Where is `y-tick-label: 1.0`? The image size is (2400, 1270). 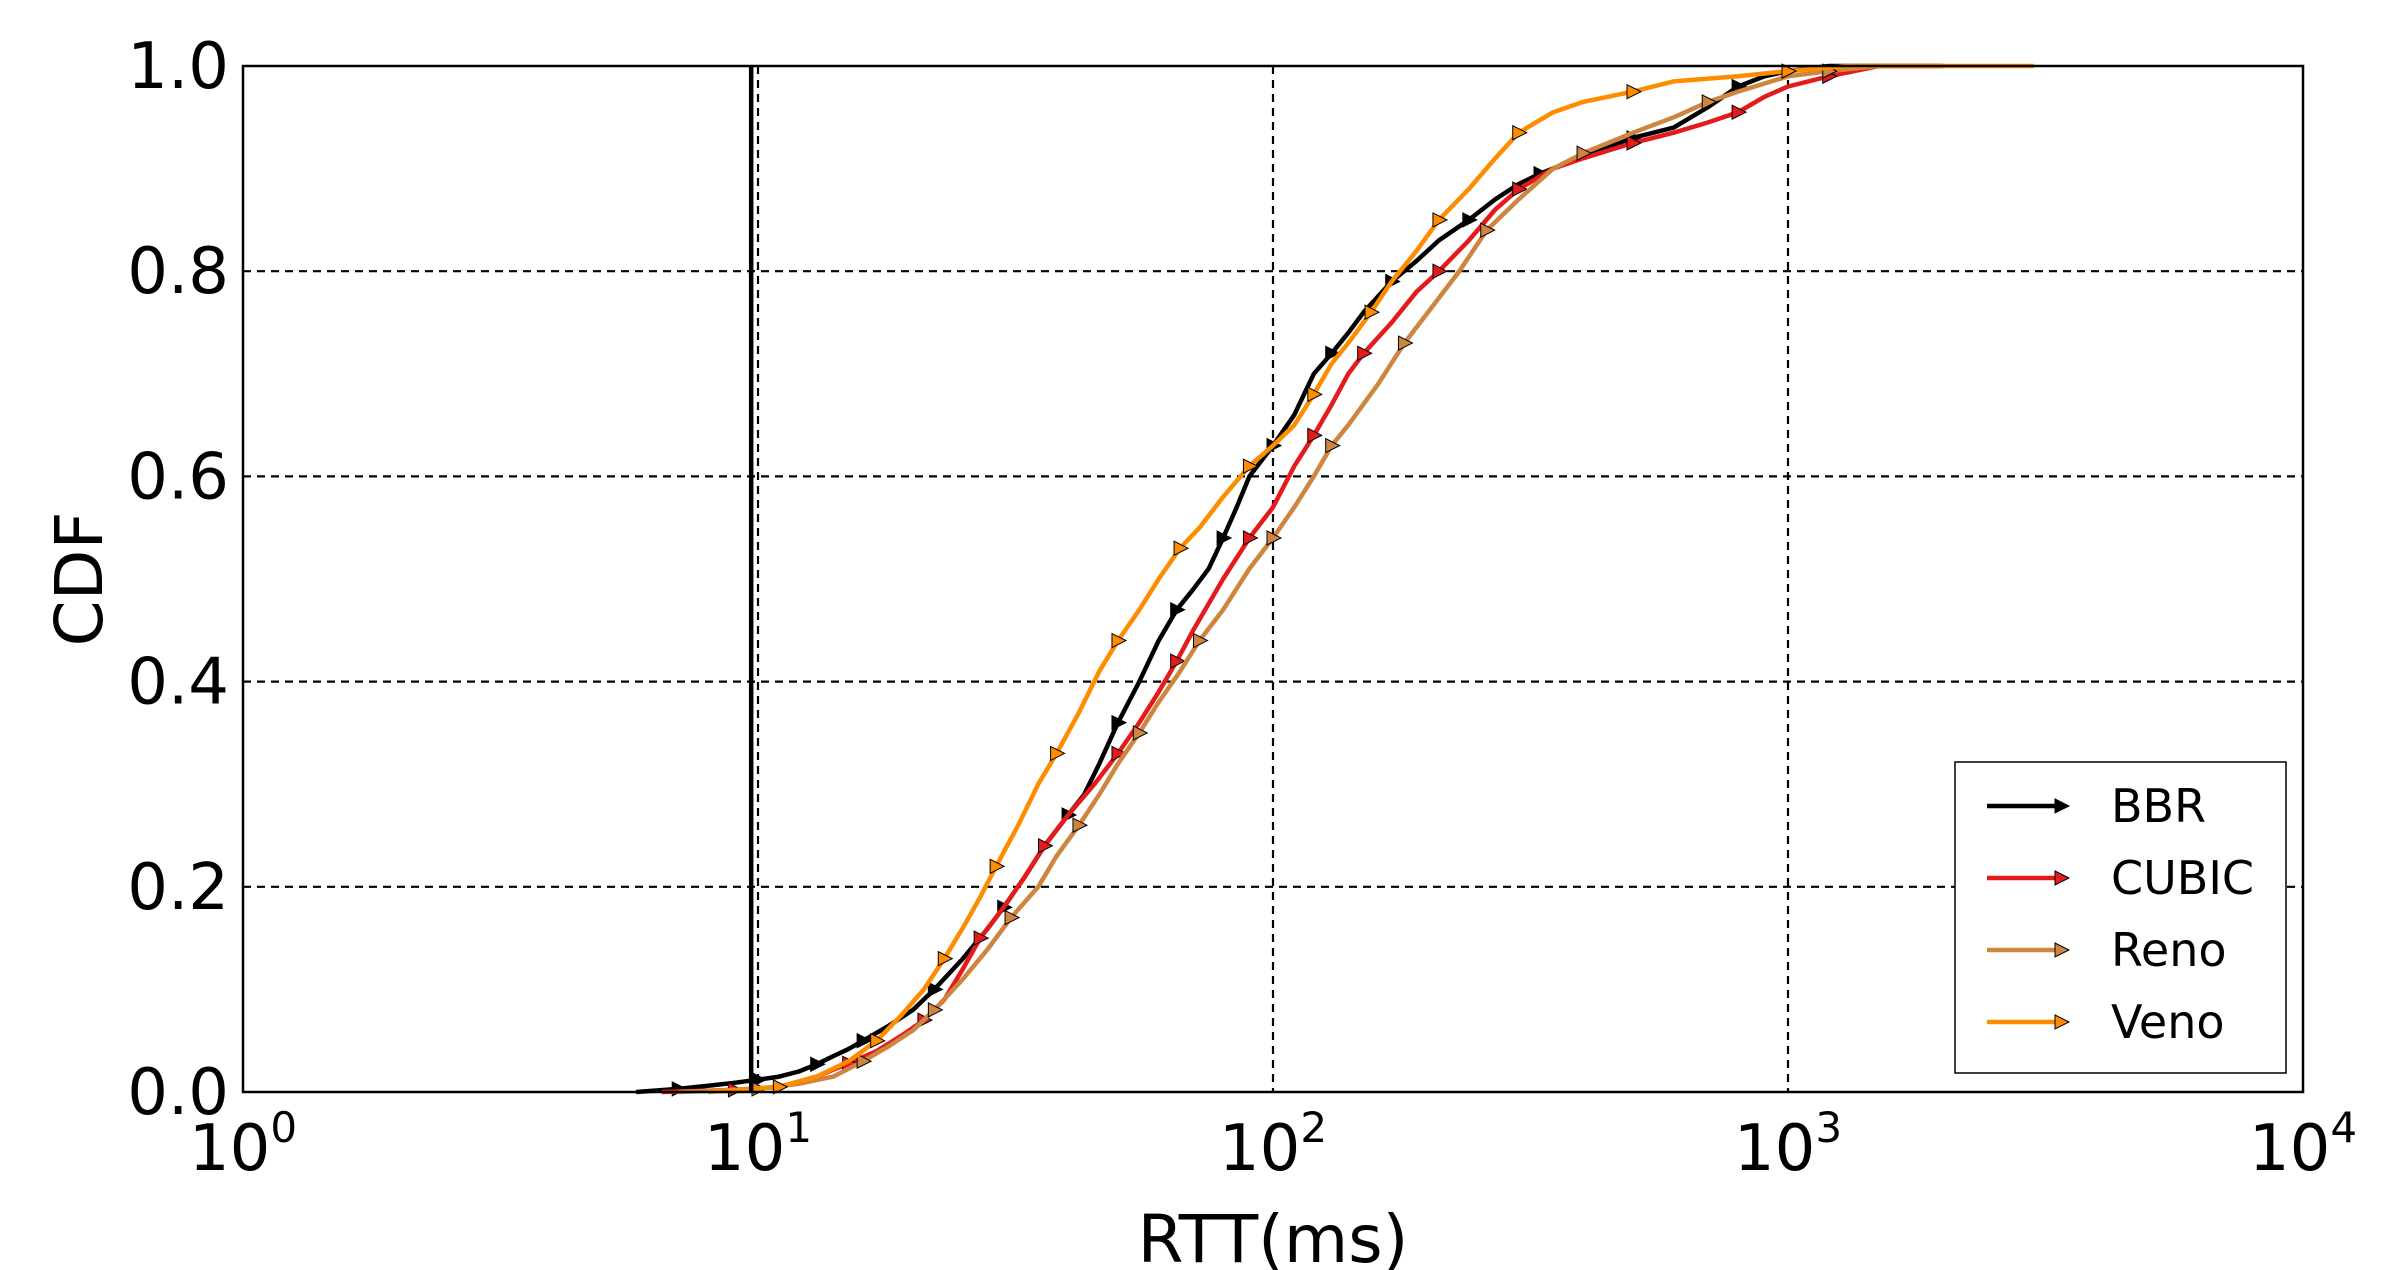 y-tick-label: 1.0 is located at coordinates (178, 67).